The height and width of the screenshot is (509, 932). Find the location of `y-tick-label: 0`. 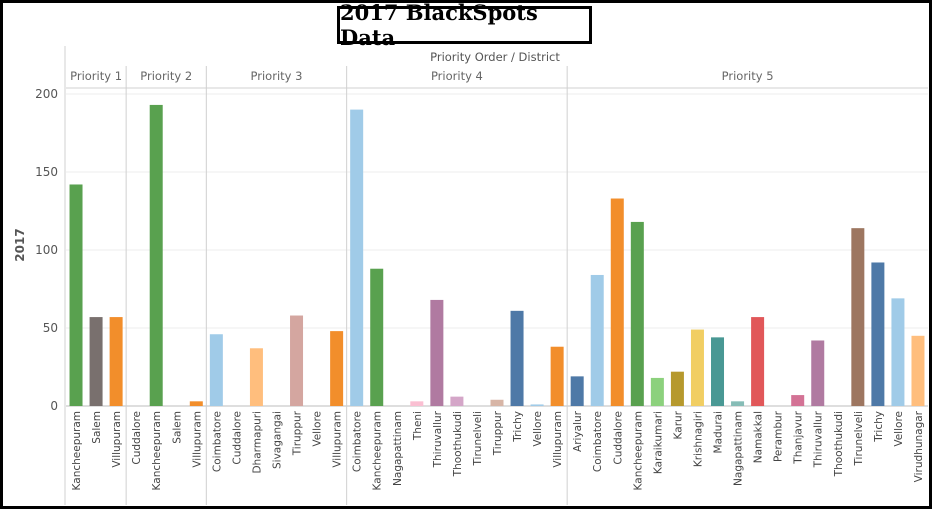

y-tick-label: 0 is located at coordinates (54, 406).